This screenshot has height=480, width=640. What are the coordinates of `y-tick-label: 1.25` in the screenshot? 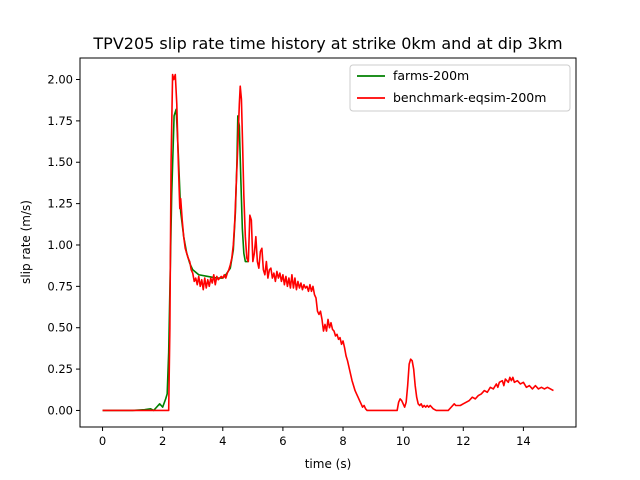 It's located at (60, 204).